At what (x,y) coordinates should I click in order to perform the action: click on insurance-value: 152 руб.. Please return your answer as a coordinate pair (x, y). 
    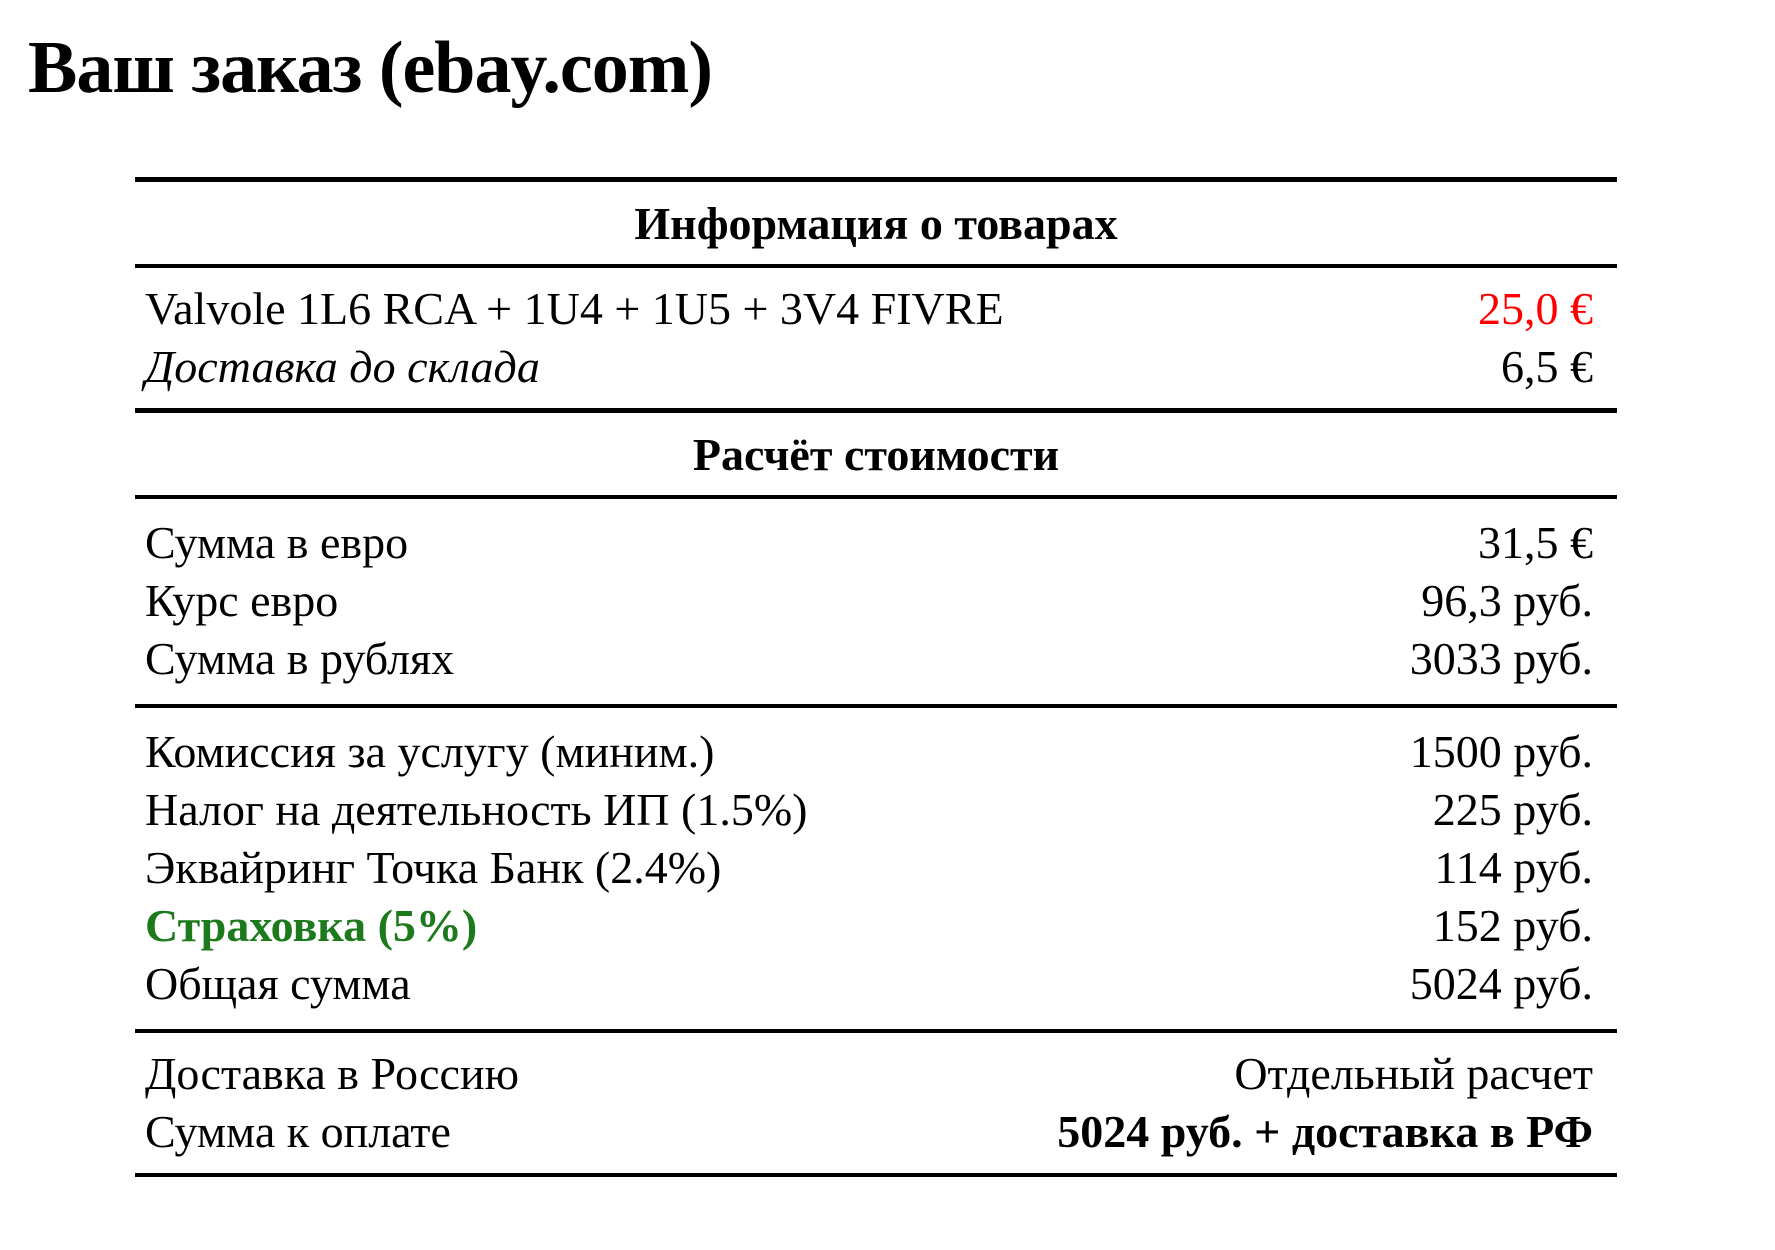
    Looking at the image, I should click on (1512, 925).